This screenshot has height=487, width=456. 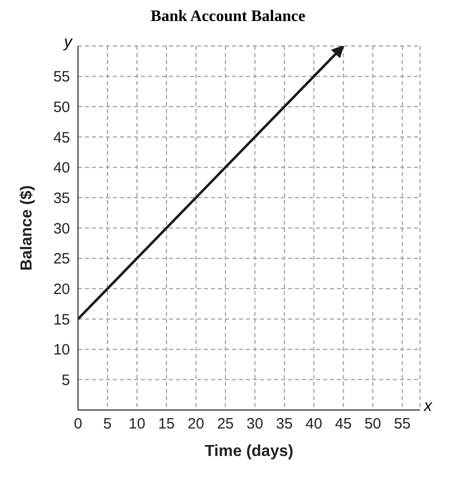 I want to click on y-axis-title: Balance ($), so click(x=27, y=228).